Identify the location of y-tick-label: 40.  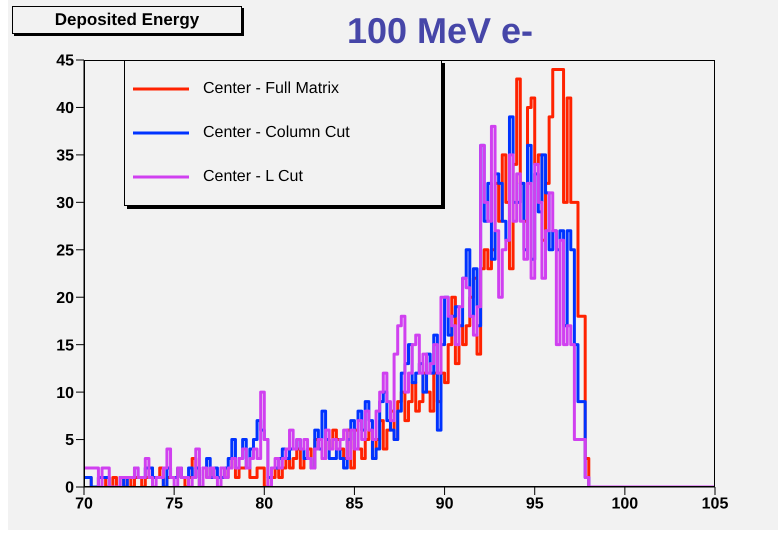
(65, 109).